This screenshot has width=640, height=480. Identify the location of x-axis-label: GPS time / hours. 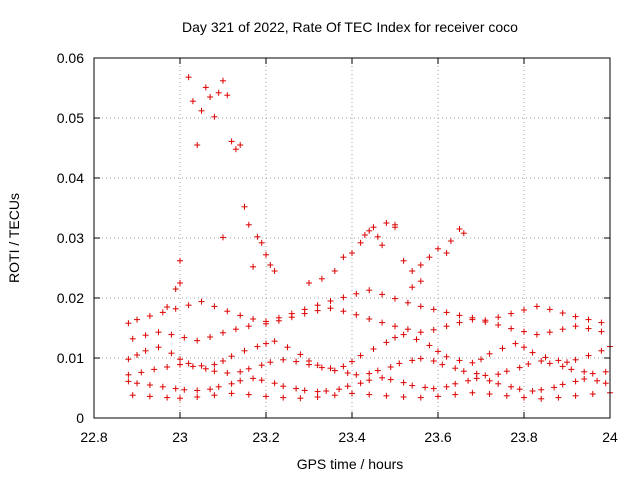
(350, 464).